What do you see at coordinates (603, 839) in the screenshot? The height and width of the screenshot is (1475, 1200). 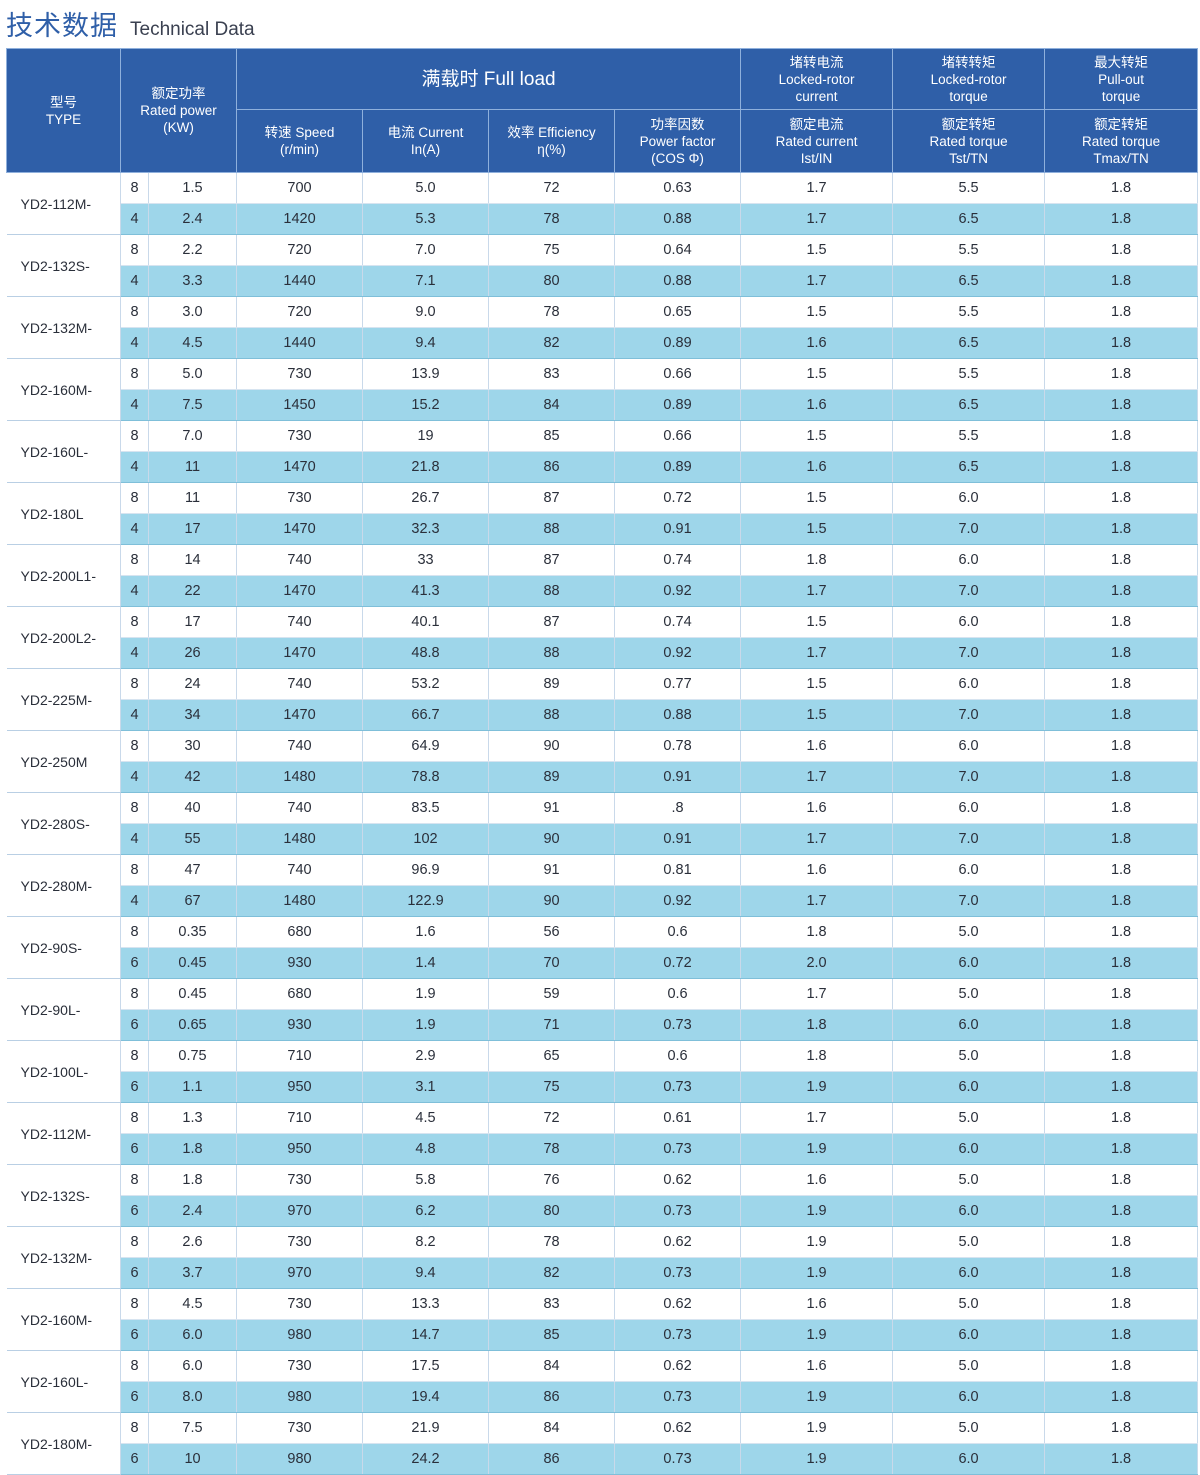 I see `table-row: 4 55 1480 102 90 0.91 1.7 7.0 1.8` at bounding box center [603, 839].